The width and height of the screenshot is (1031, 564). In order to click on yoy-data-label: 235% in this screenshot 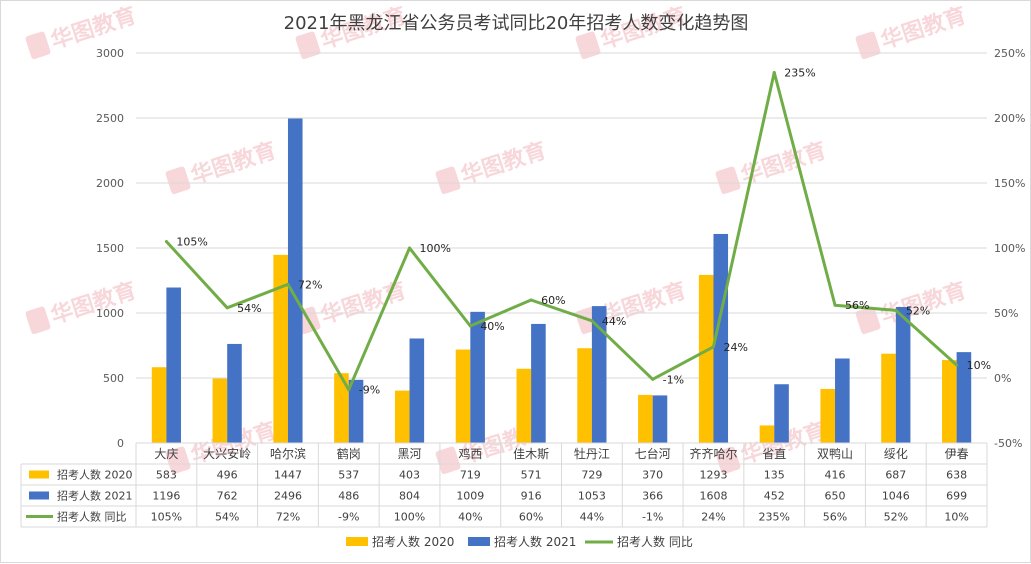, I will do `click(799, 73)`.